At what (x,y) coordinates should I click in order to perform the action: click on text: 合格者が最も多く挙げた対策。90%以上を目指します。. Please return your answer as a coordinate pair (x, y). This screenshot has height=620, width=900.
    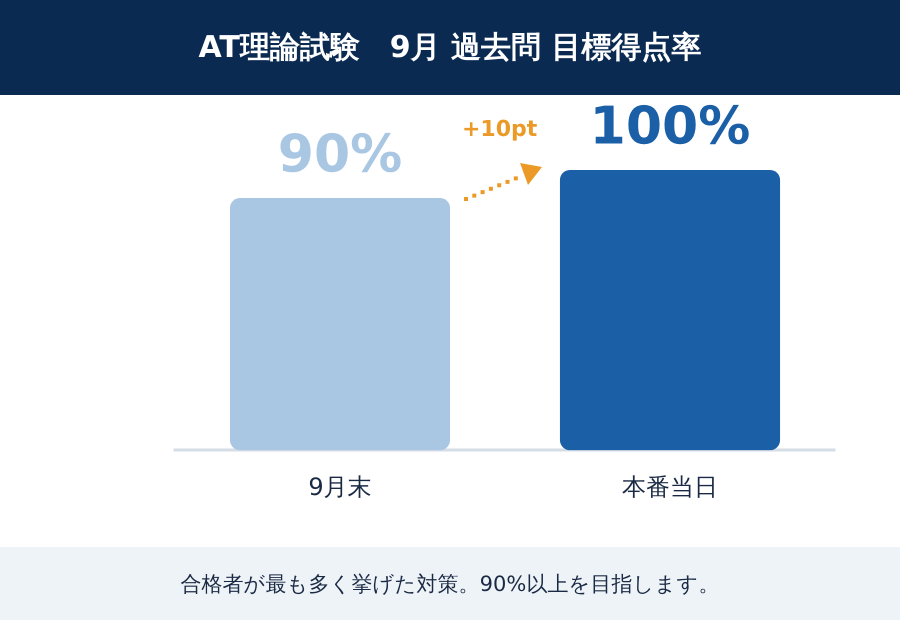
    Looking at the image, I should click on (450, 583).